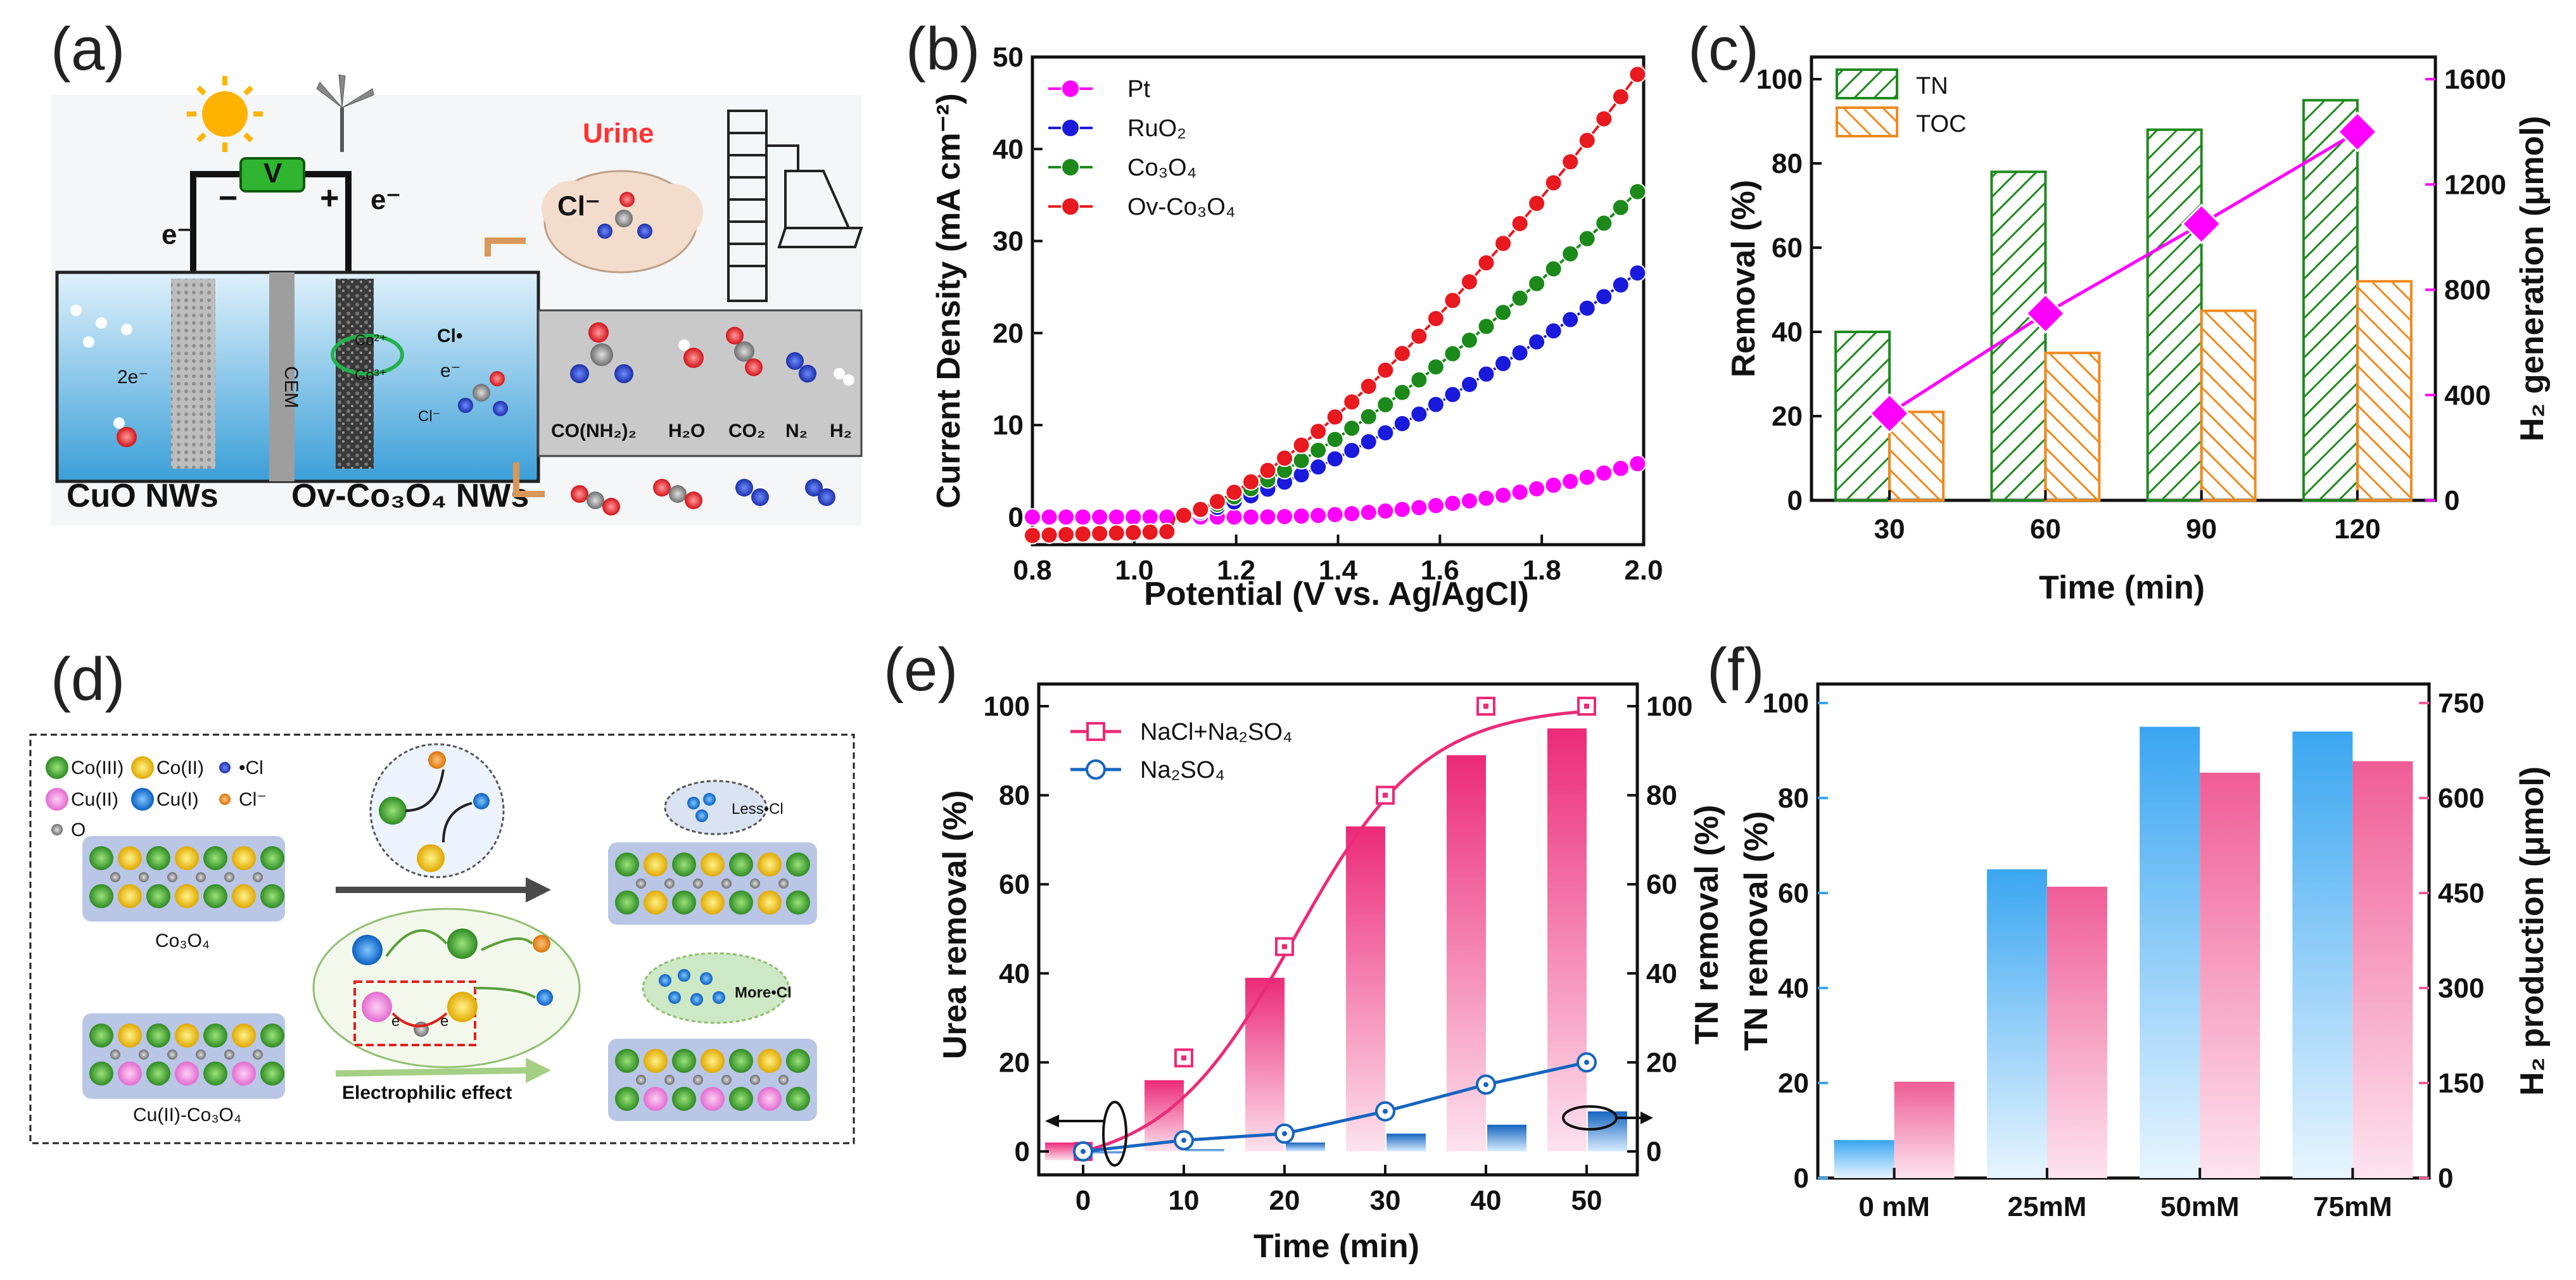  I want to click on chloride-reaction-circle, so click(437, 810).